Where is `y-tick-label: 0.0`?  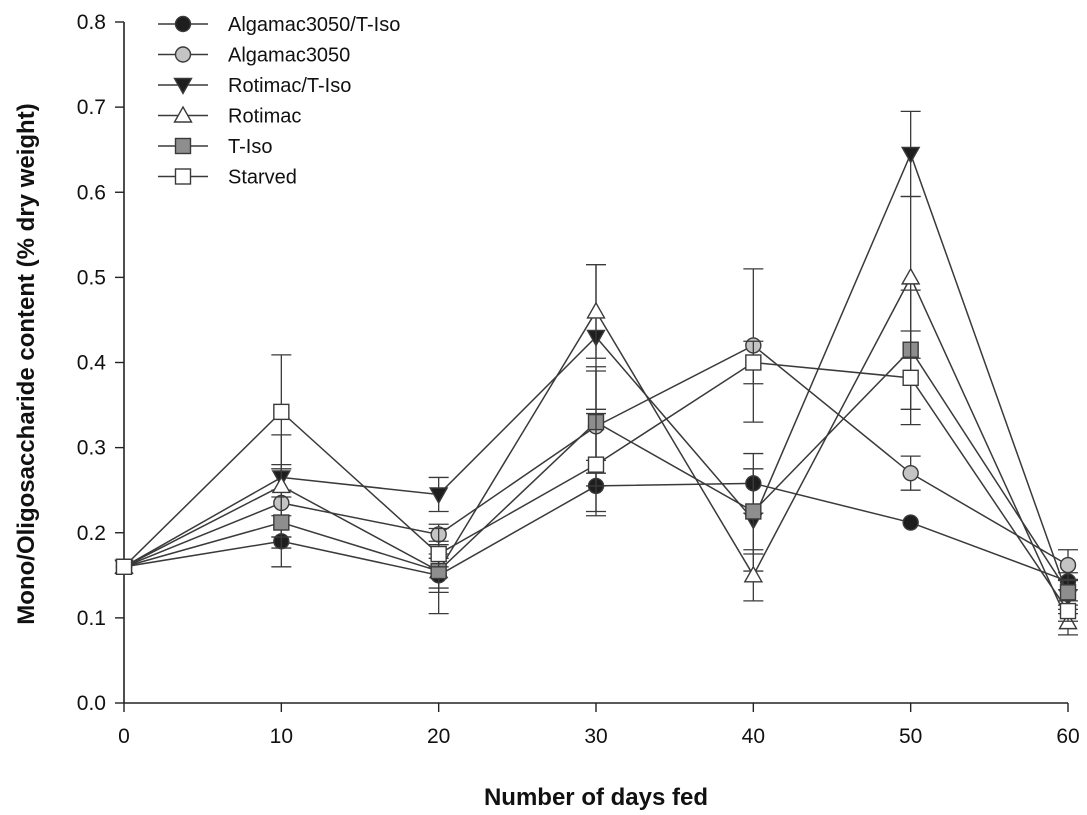 y-tick-label: 0.0 is located at coordinates (91, 703).